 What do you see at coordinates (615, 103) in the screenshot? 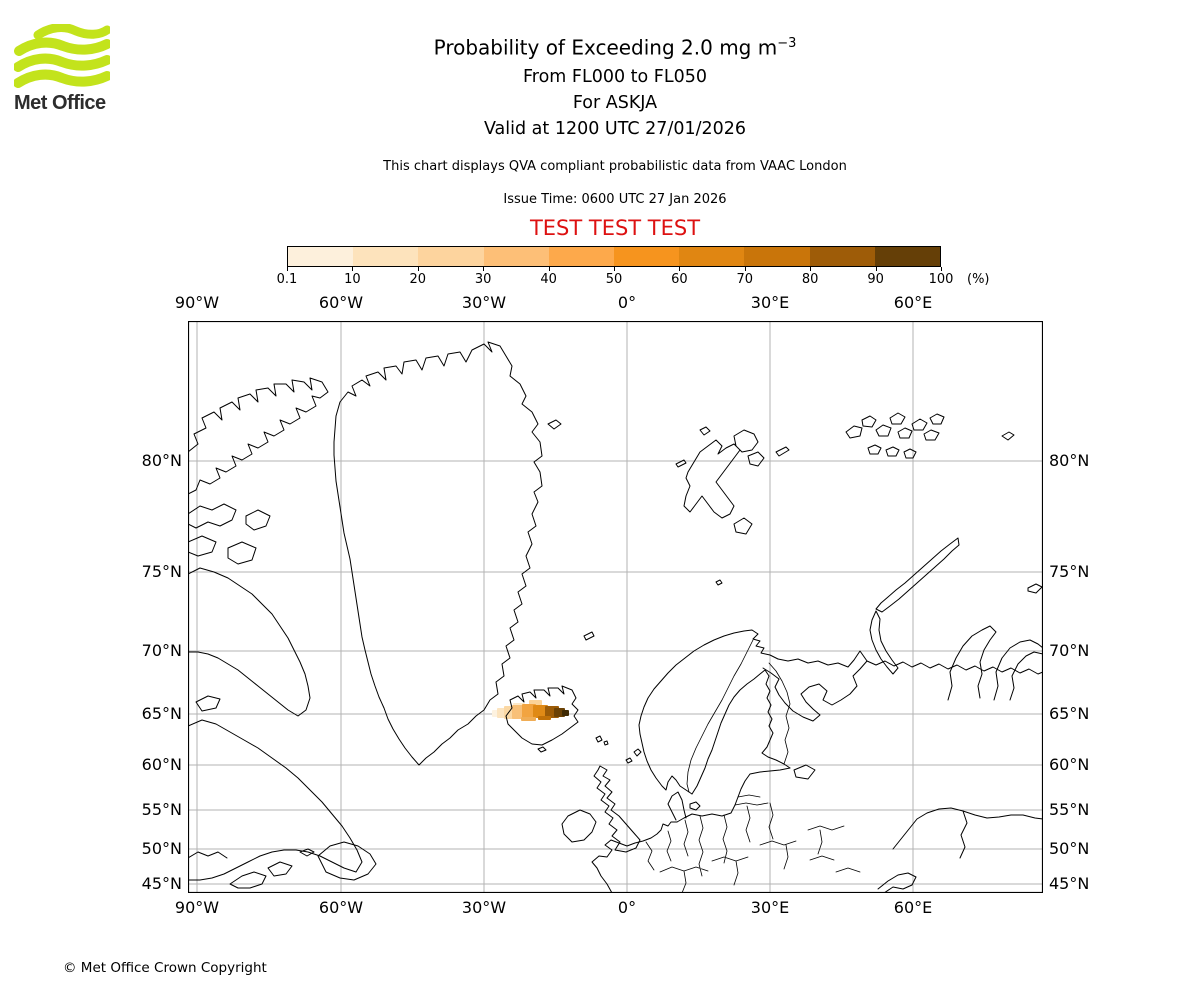
I see `volcano-name: For ASKJA` at bounding box center [615, 103].